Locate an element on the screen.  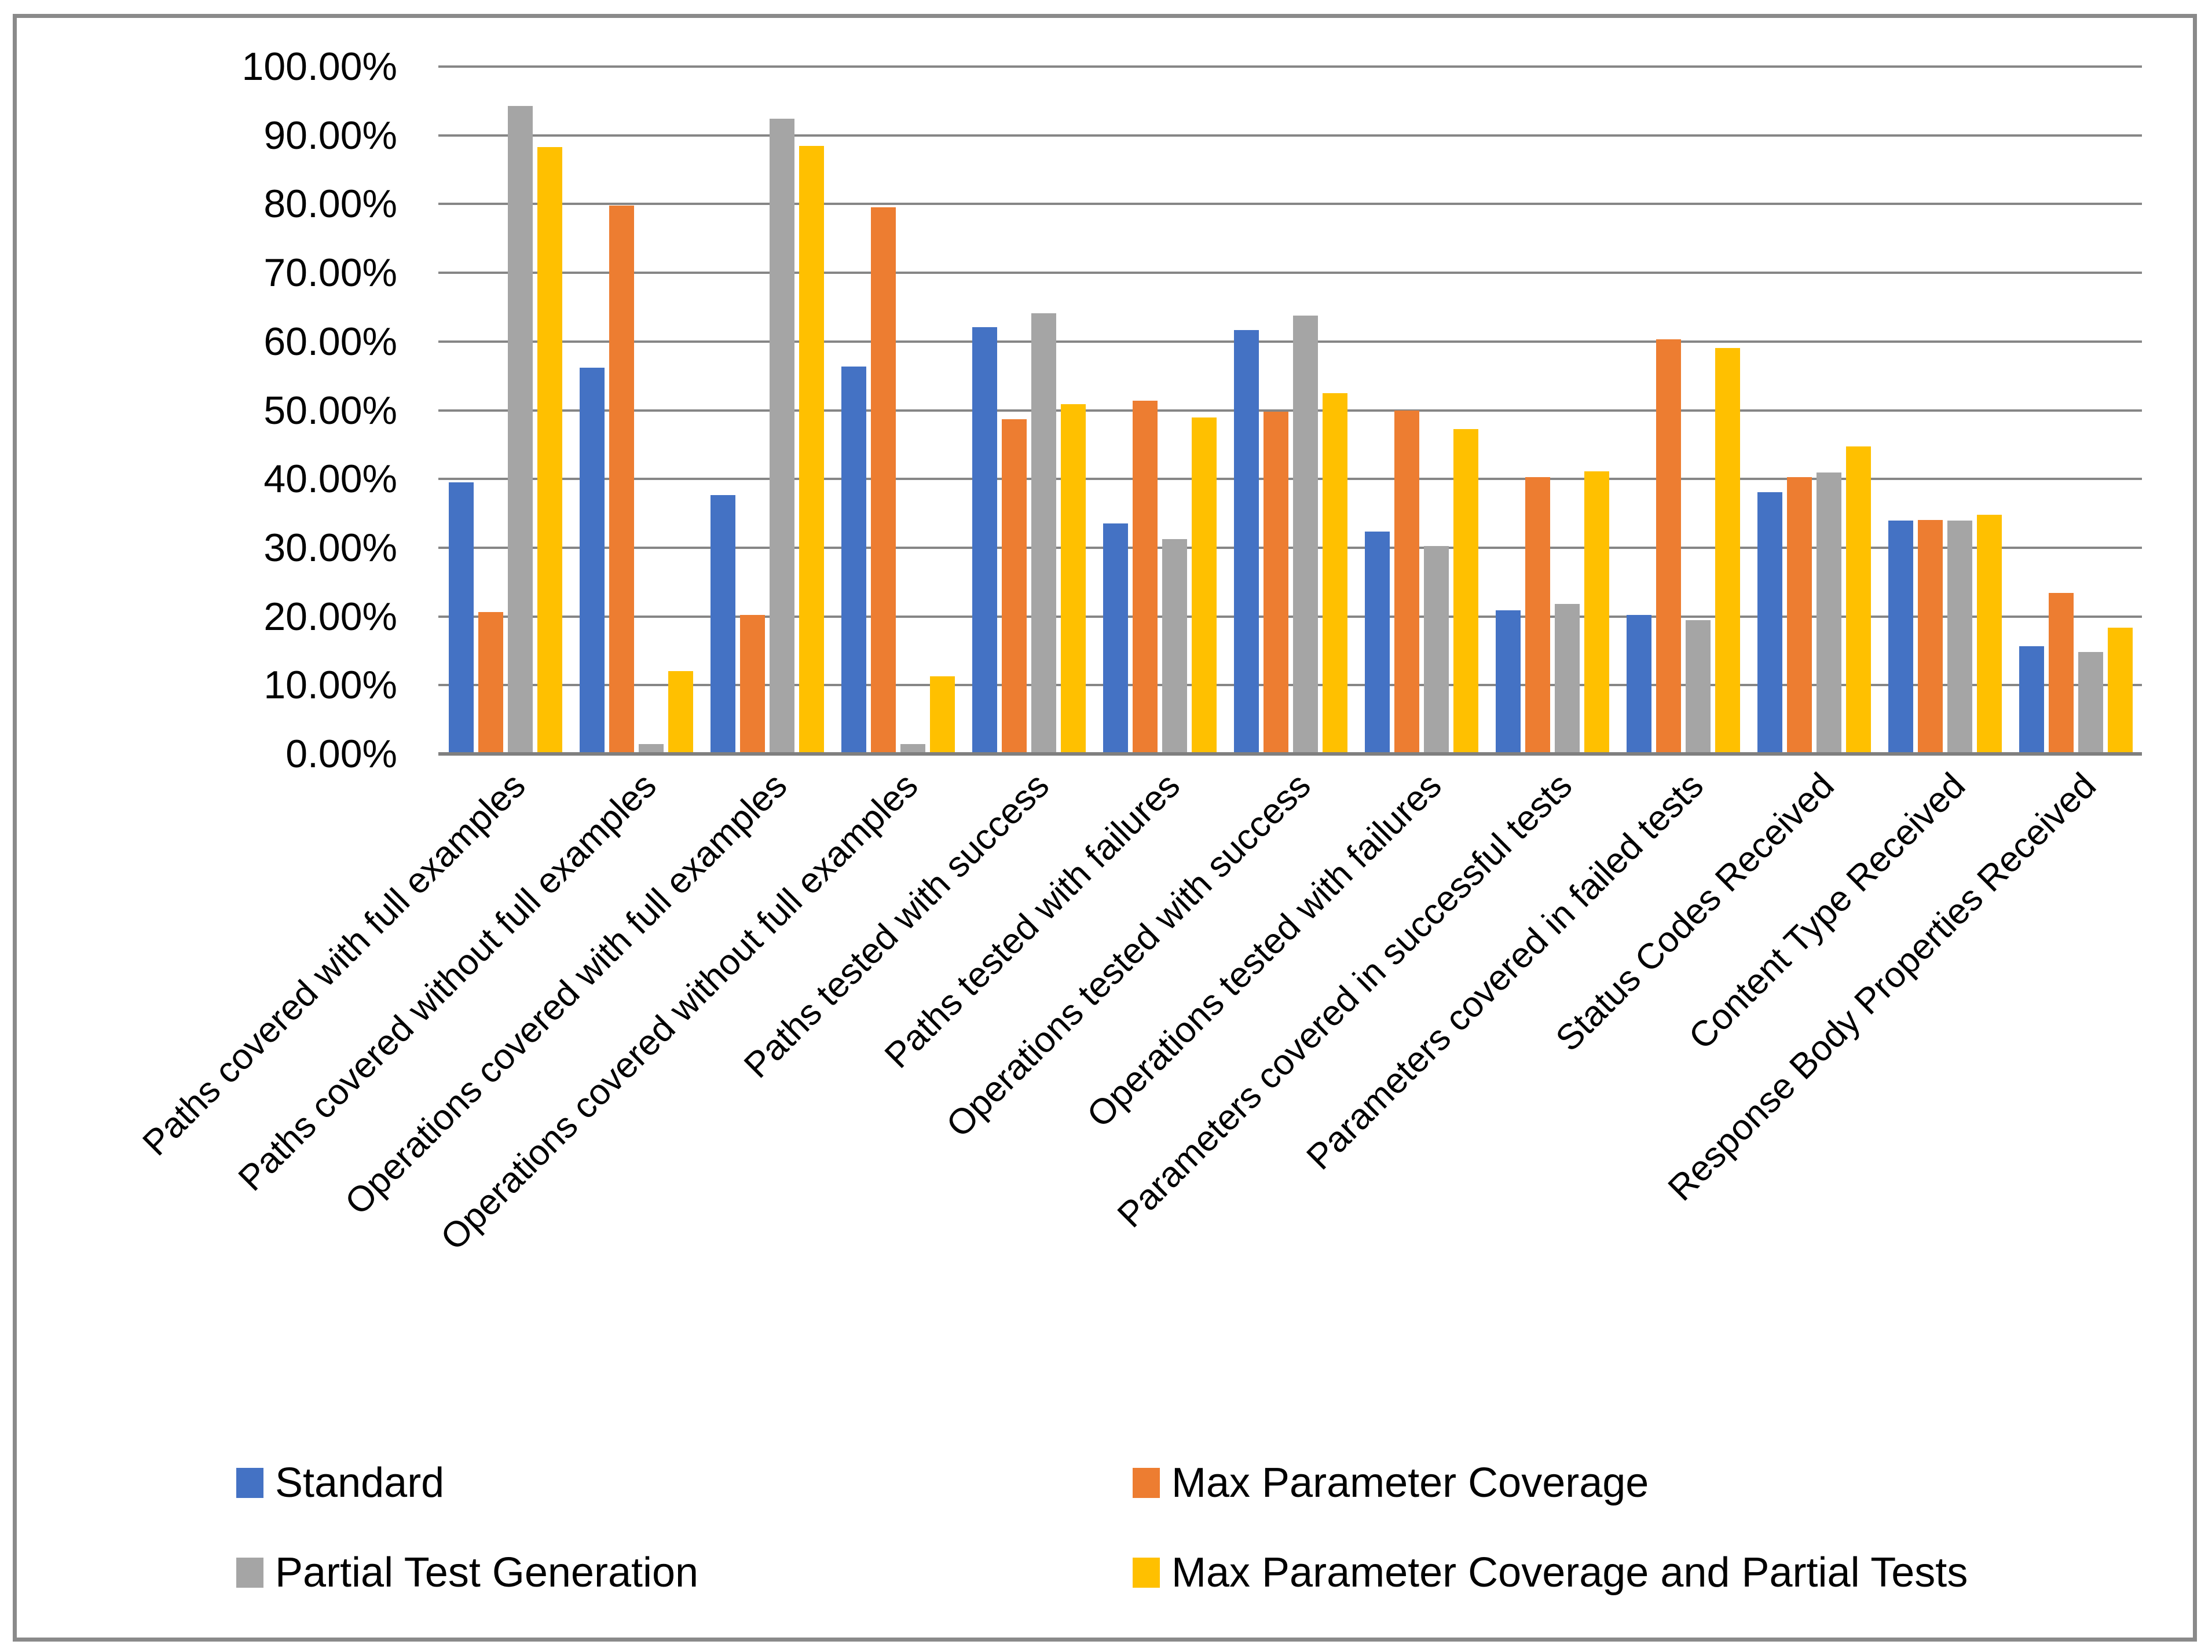
bar-max-parameter-coverage-operations-covered-without-full-examples is located at coordinates (883, 479).